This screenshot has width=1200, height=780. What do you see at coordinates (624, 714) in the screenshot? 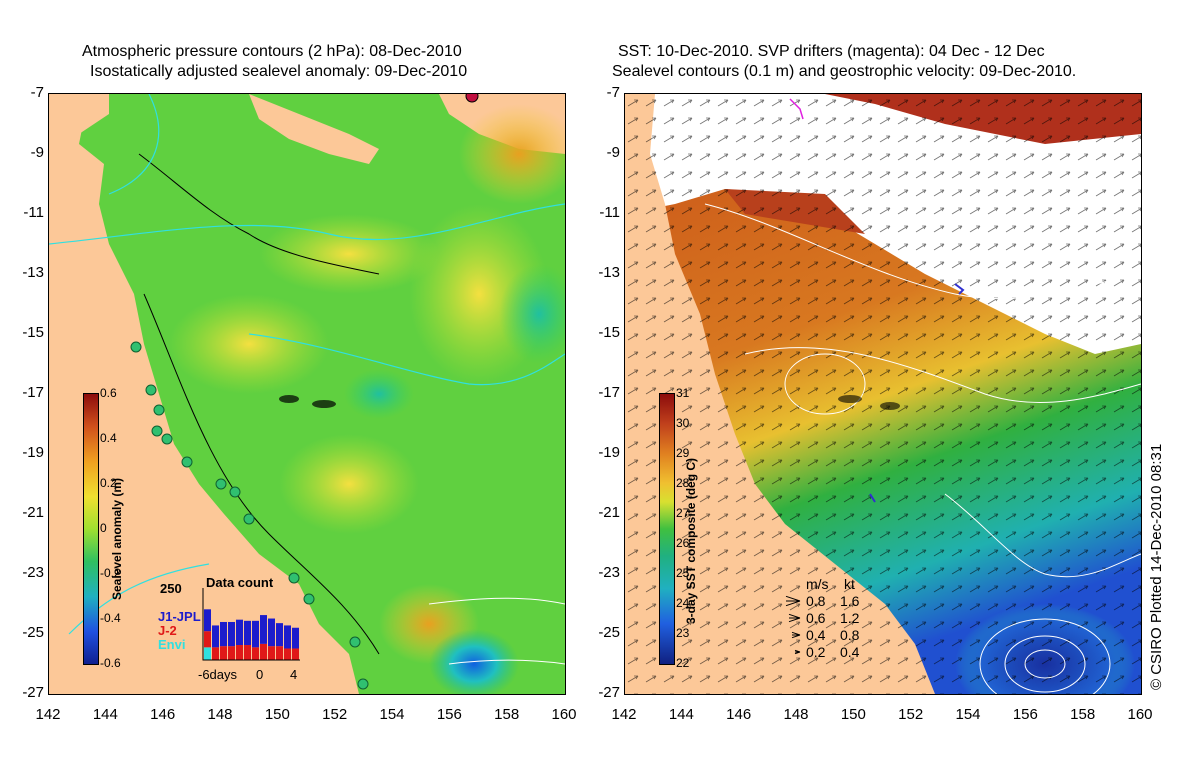
I see `right-lon-tick-label: 142` at bounding box center [624, 714].